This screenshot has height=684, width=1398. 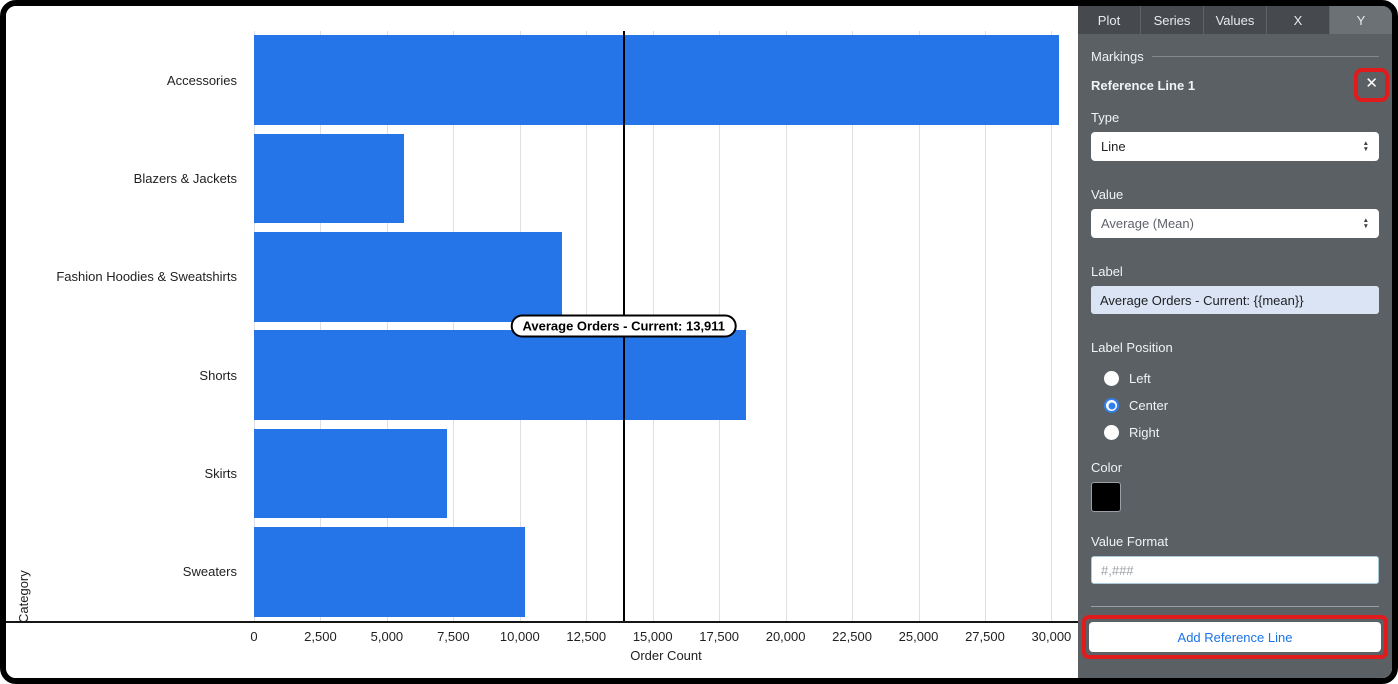 What do you see at coordinates (852, 636) in the screenshot?
I see `x-tick-label: 22,500` at bounding box center [852, 636].